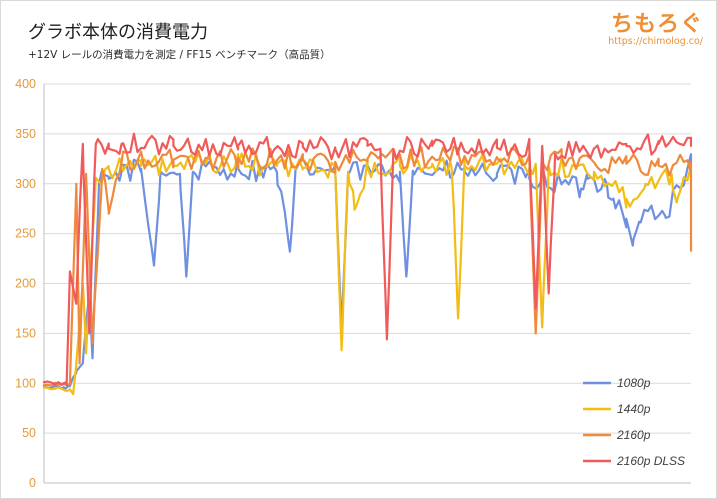  What do you see at coordinates (655, 41) in the screenshot?
I see `brand-url: https://chimolog.co/` at bounding box center [655, 41].